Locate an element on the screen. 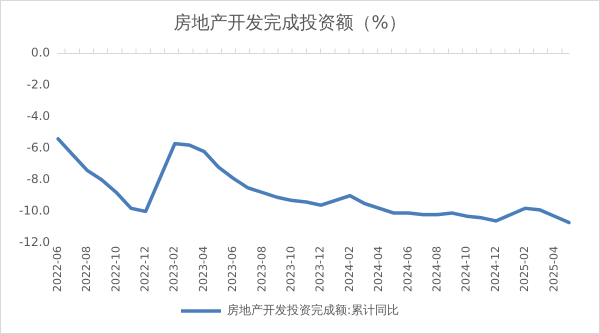 Image resolution: width=600 pixels, height=334 pixels. x-tick-label: 2023-12 is located at coordinates (320, 269).